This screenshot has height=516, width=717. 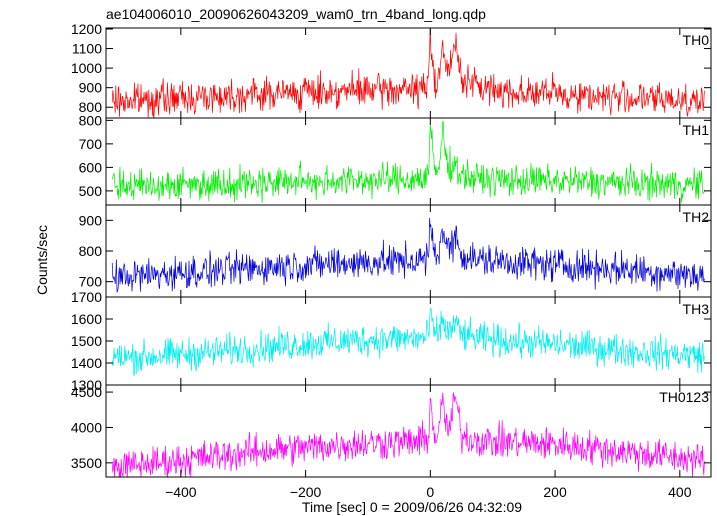 I want to click on y-tick-label: 1100, so click(x=87, y=49).